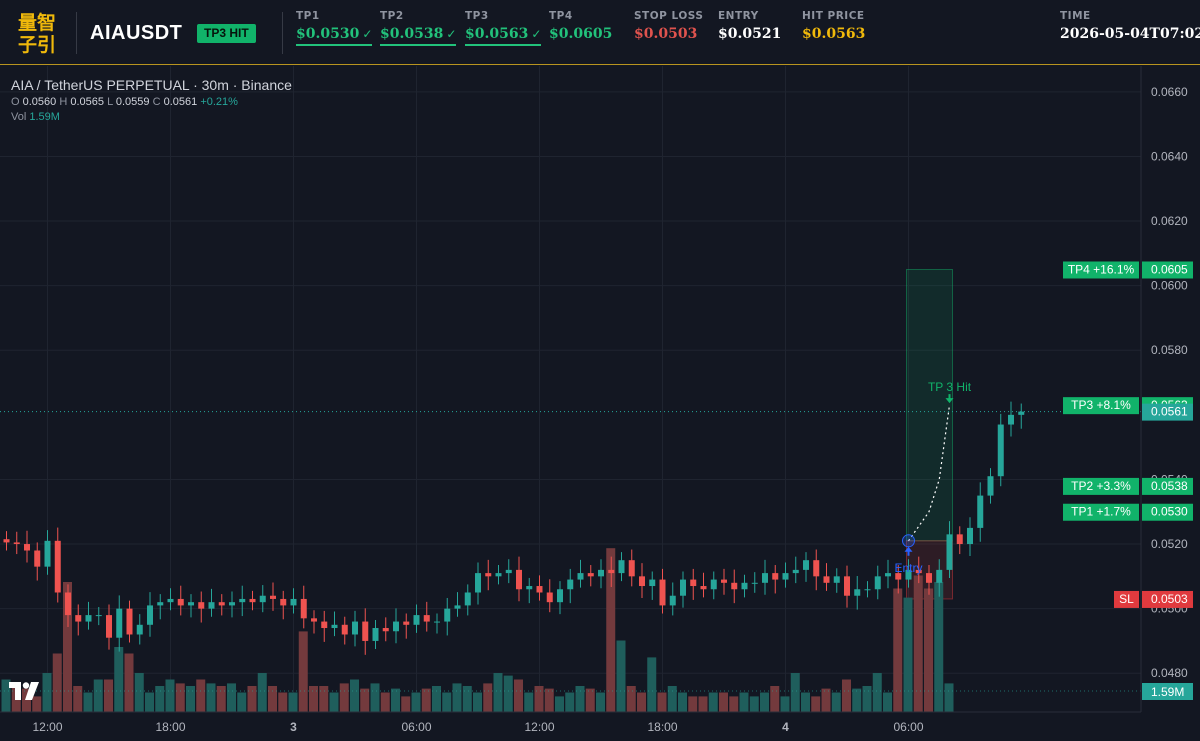  I want to click on stat-label: STOP LOSS, so click(669, 16).